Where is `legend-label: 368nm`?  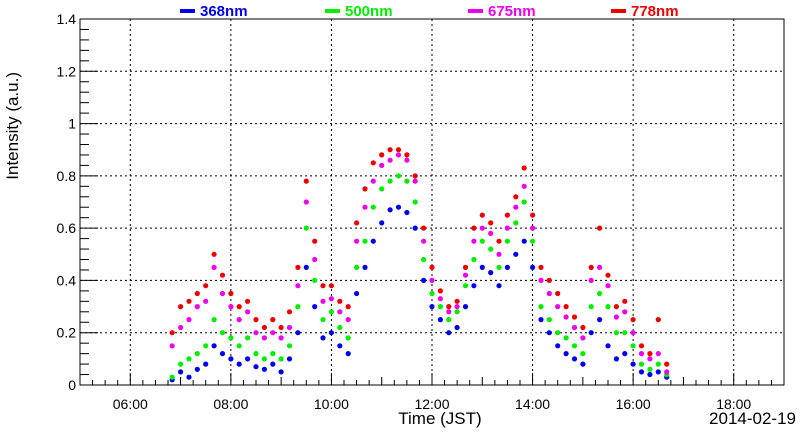 legend-label: 368nm is located at coordinates (224, 11).